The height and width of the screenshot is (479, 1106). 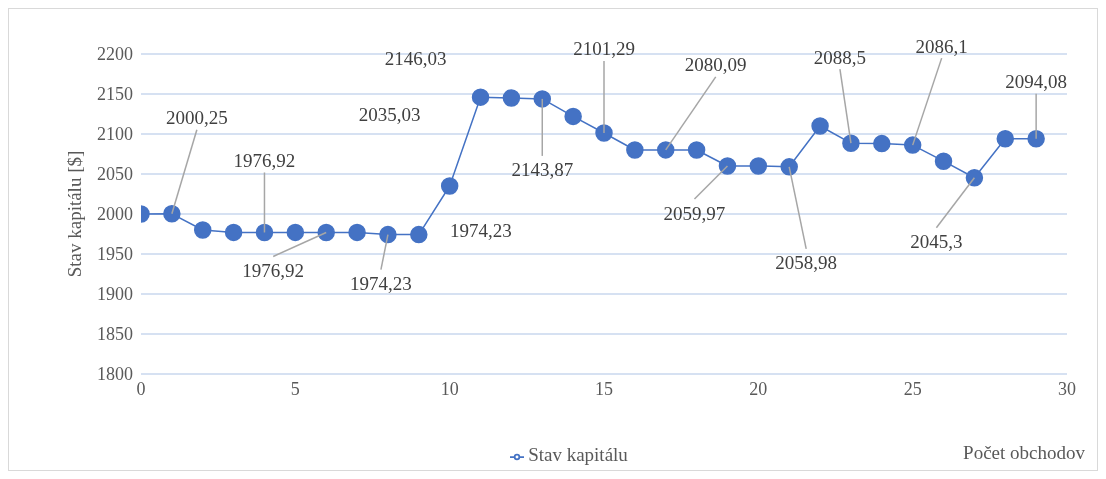 I want to click on data-label: 2143,87, so click(x=542, y=170).